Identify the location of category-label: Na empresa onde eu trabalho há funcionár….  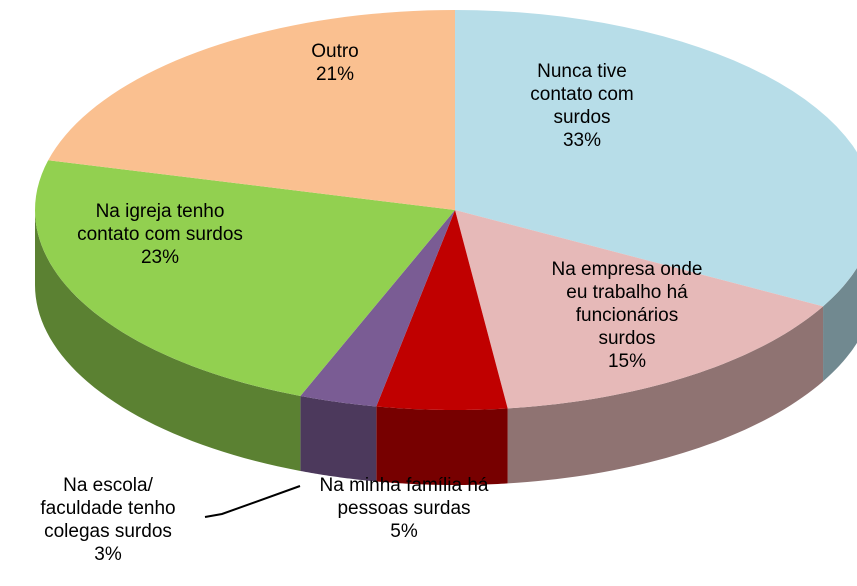
(627, 304).